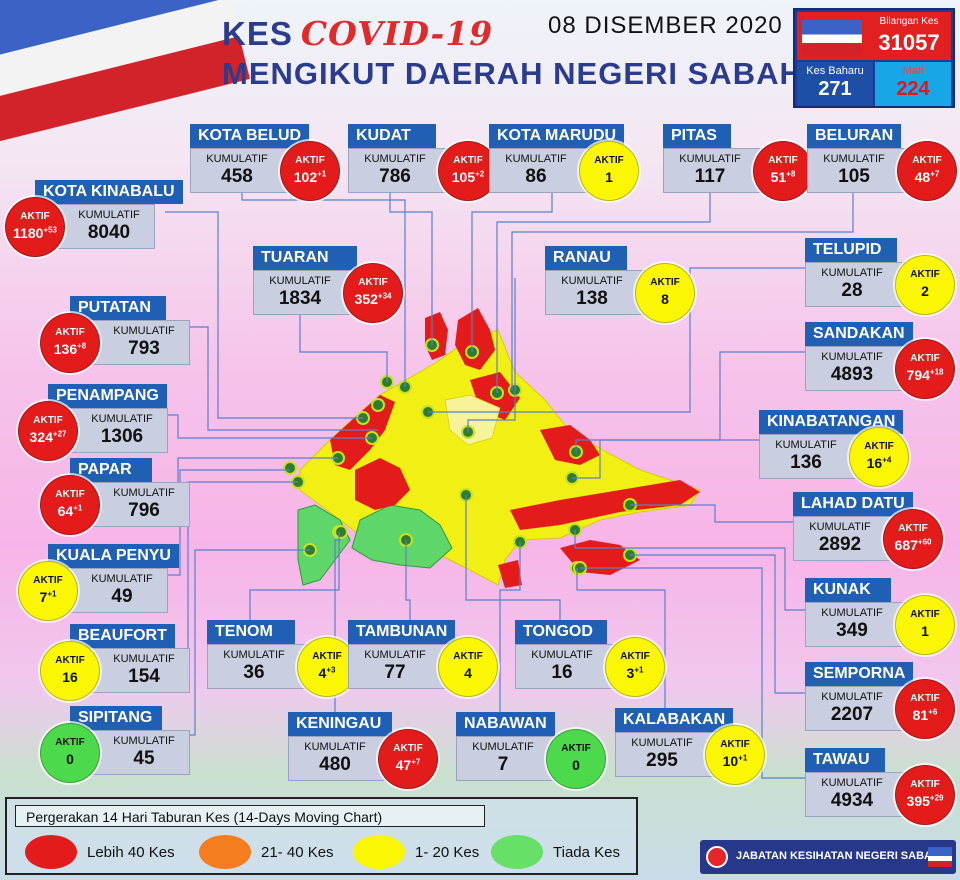 The width and height of the screenshot is (960, 880). I want to click on legend-swatch-yellow, so click(379, 852).